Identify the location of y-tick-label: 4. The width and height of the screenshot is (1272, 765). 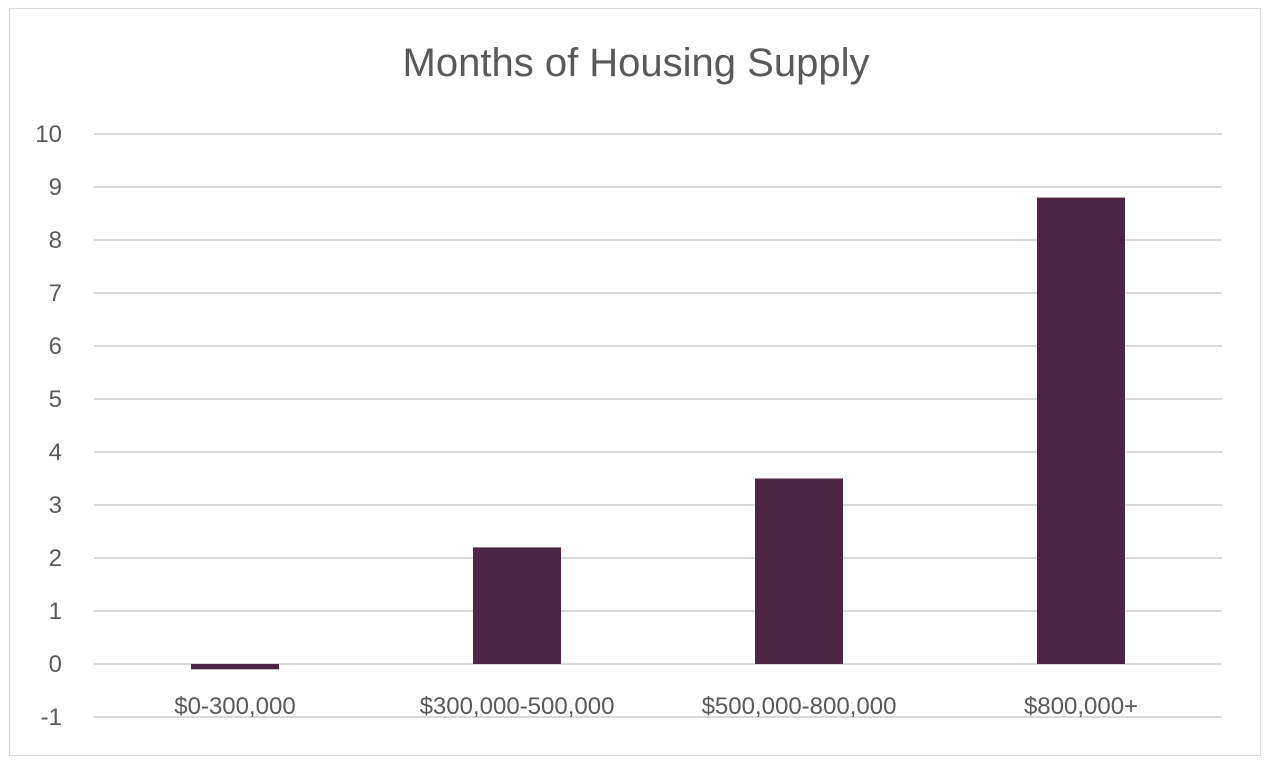
(55, 452).